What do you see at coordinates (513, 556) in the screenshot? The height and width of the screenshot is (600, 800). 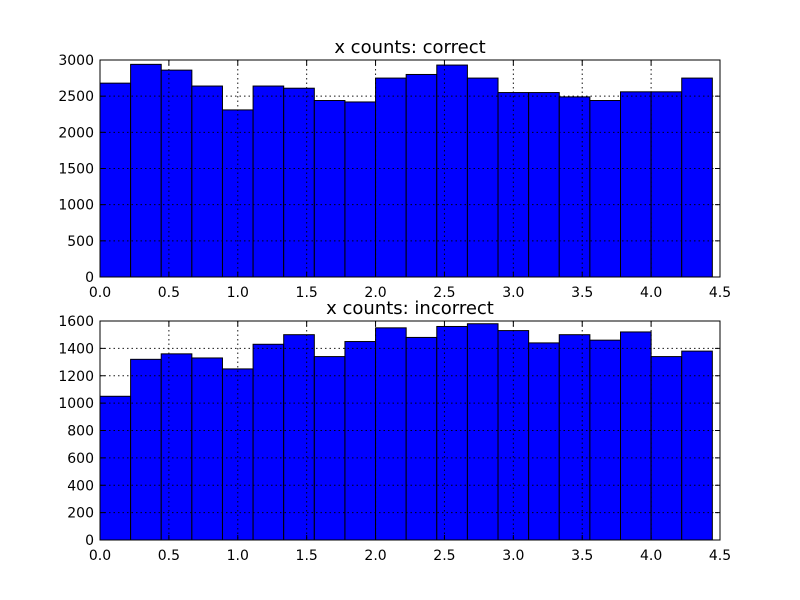 I see `incorrect-x-tick-label: 3.0` at bounding box center [513, 556].